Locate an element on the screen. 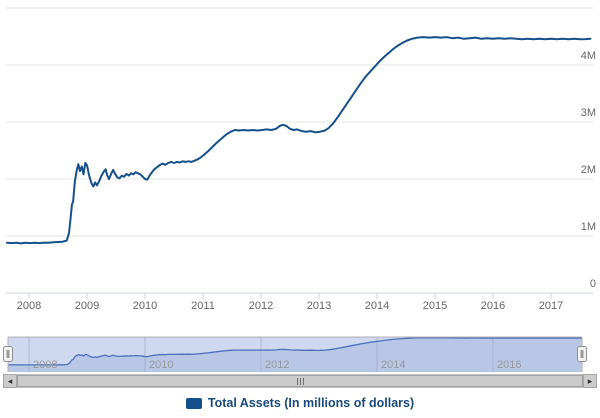  scroll-left-icon: ◂ is located at coordinates (10, 380).